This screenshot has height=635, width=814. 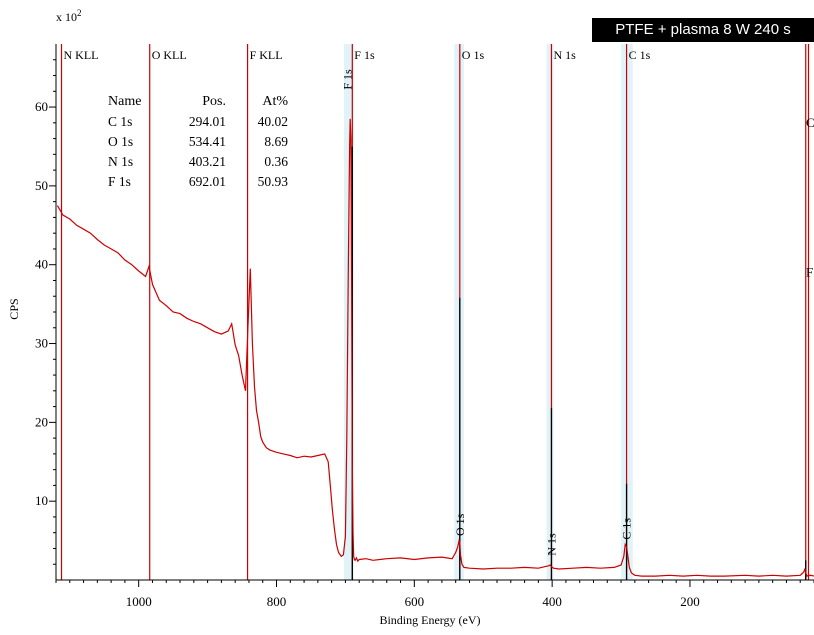 I want to click on quant-row: C 1s 294.01 40.02, so click(x=198, y=122).